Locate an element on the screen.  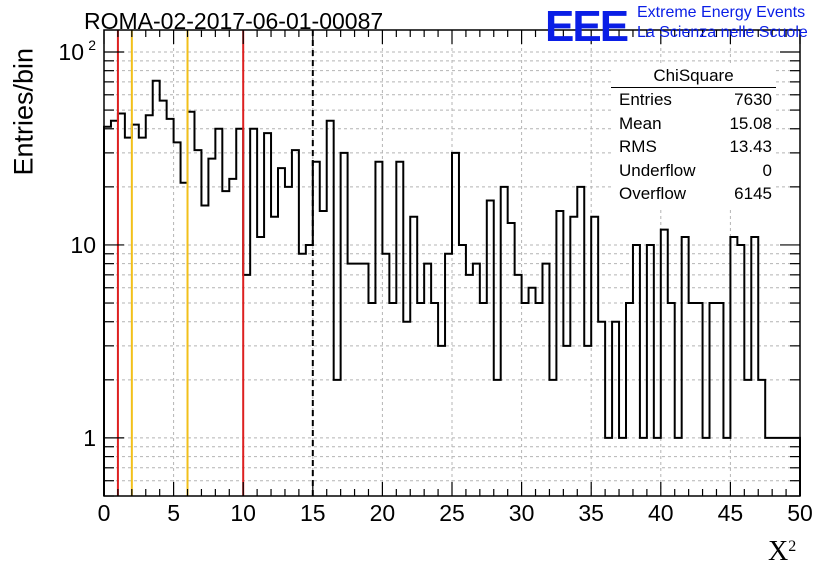
stats-value: 15.08 is located at coordinates (750, 123).